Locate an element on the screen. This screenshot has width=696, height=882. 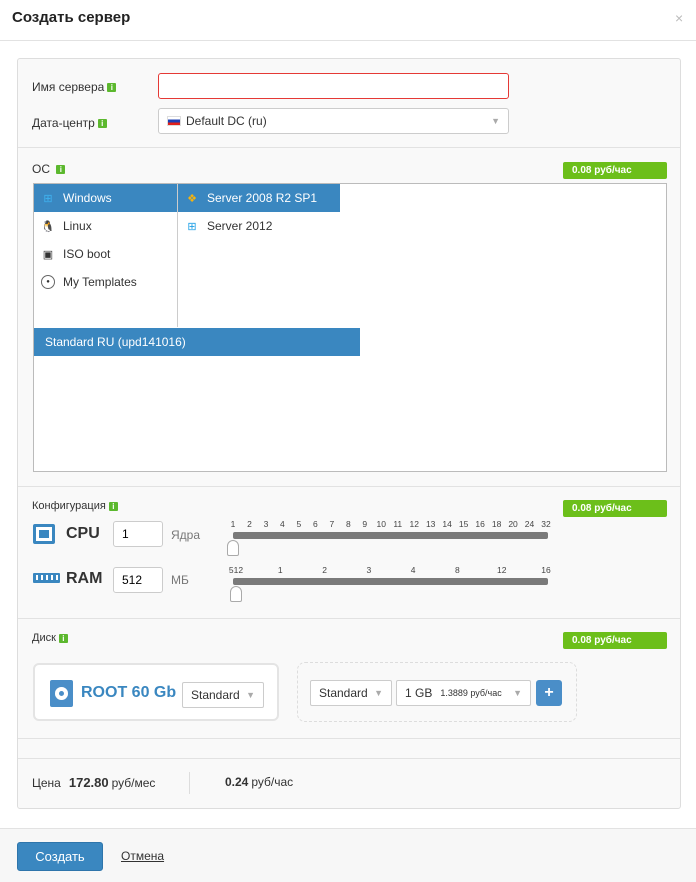
slider-tick: 32 is located at coordinates (546, 524).